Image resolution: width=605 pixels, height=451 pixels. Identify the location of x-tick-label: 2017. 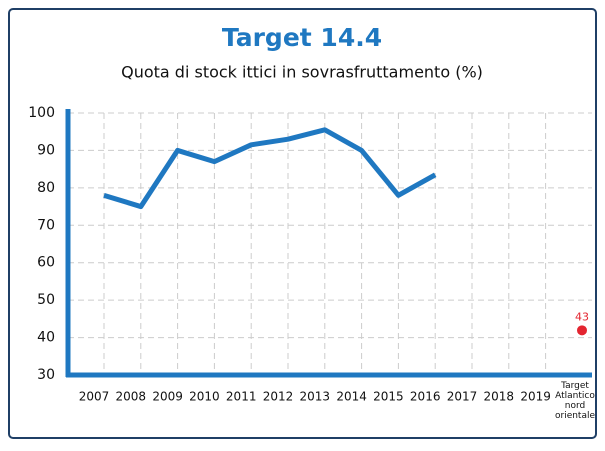
(462, 397).